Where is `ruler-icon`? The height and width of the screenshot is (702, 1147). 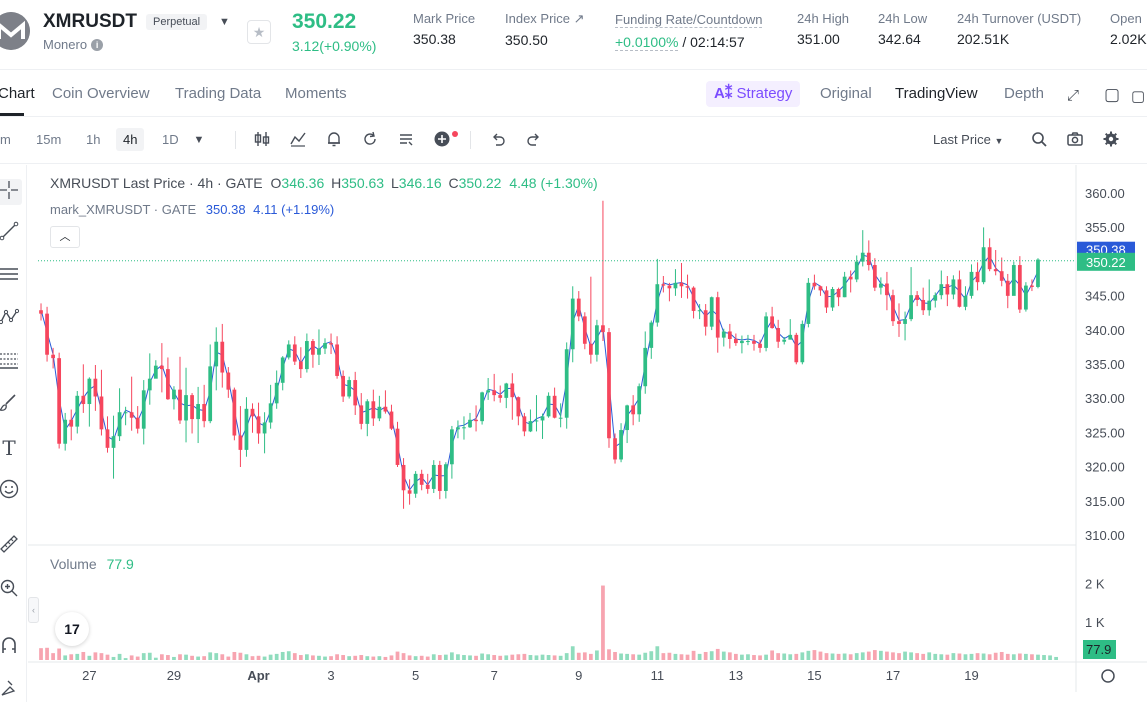
ruler-icon is located at coordinates (11, 546).